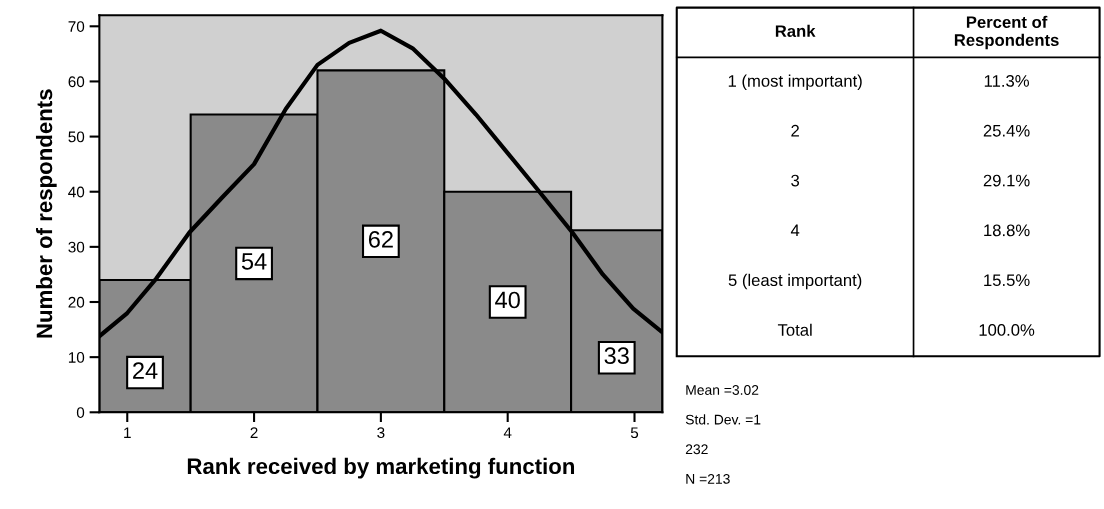  Describe the element at coordinates (381, 433) in the screenshot. I see `x-tick-label: 3` at that location.